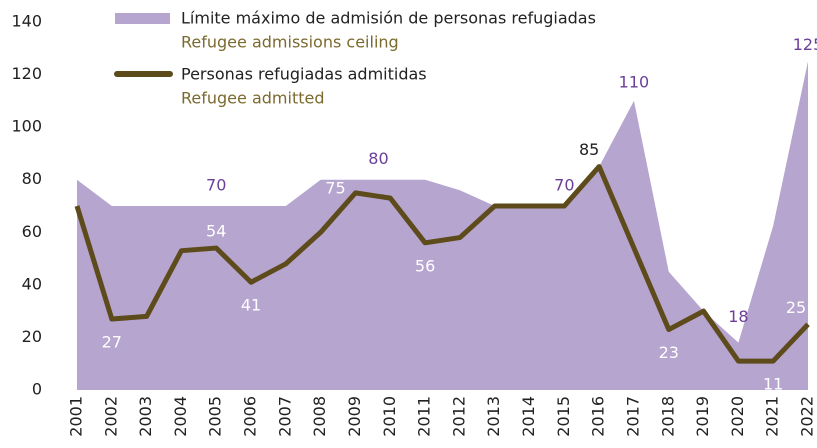 This screenshot has height=448, width=817. I want to click on data-label: 41, so click(251, 305).